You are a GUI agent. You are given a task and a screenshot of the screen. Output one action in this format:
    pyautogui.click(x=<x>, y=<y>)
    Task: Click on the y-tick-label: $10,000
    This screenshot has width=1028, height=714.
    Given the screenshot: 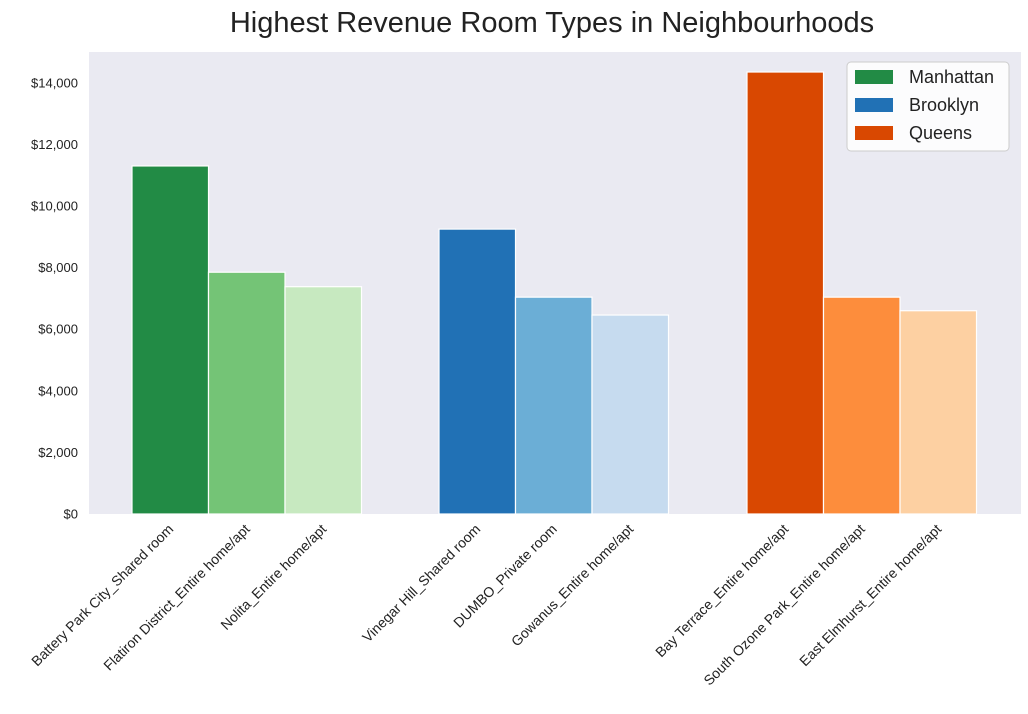 What is the action you would take?
    pyautogui.click(x=54, y=206)
    